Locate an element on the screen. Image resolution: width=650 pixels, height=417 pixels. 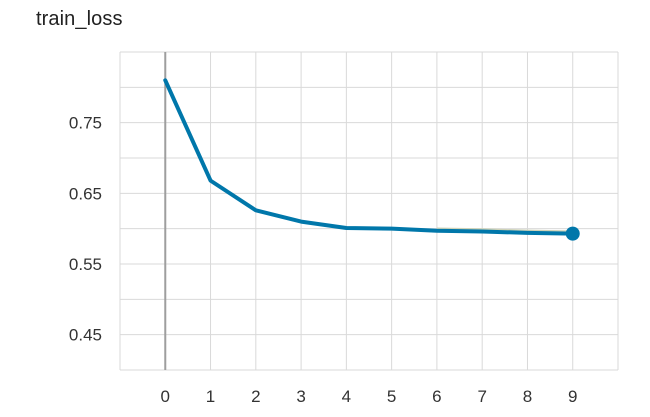
y-tick-label: 0.45 is located at coordinates (85, 335).